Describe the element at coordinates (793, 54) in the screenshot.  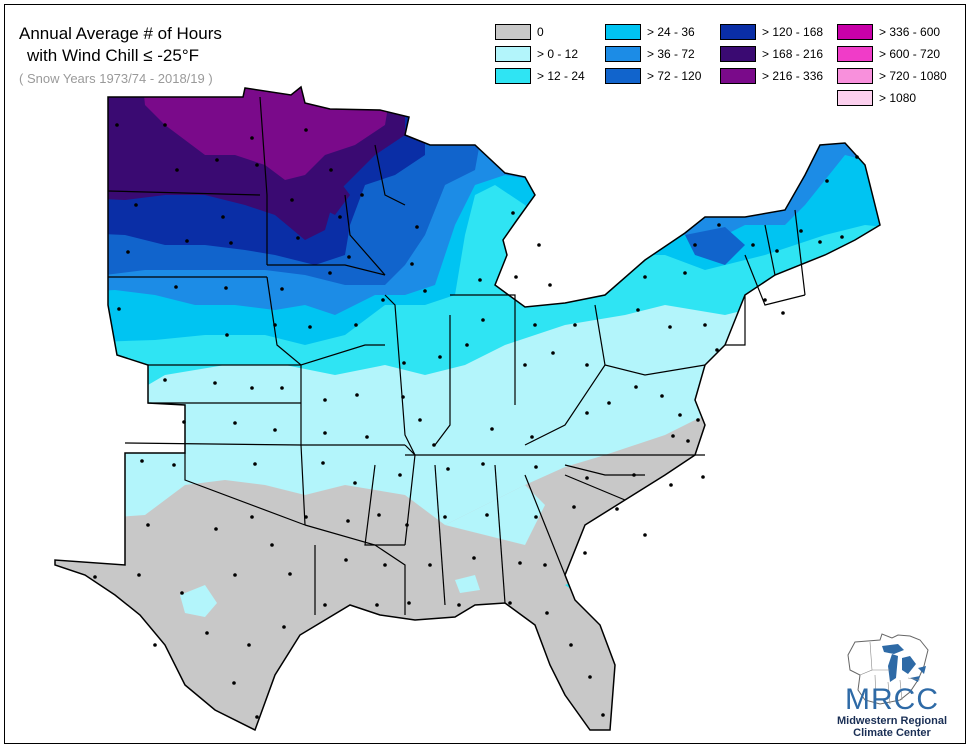
I see `legend-label: > 168 - 216` at that location.